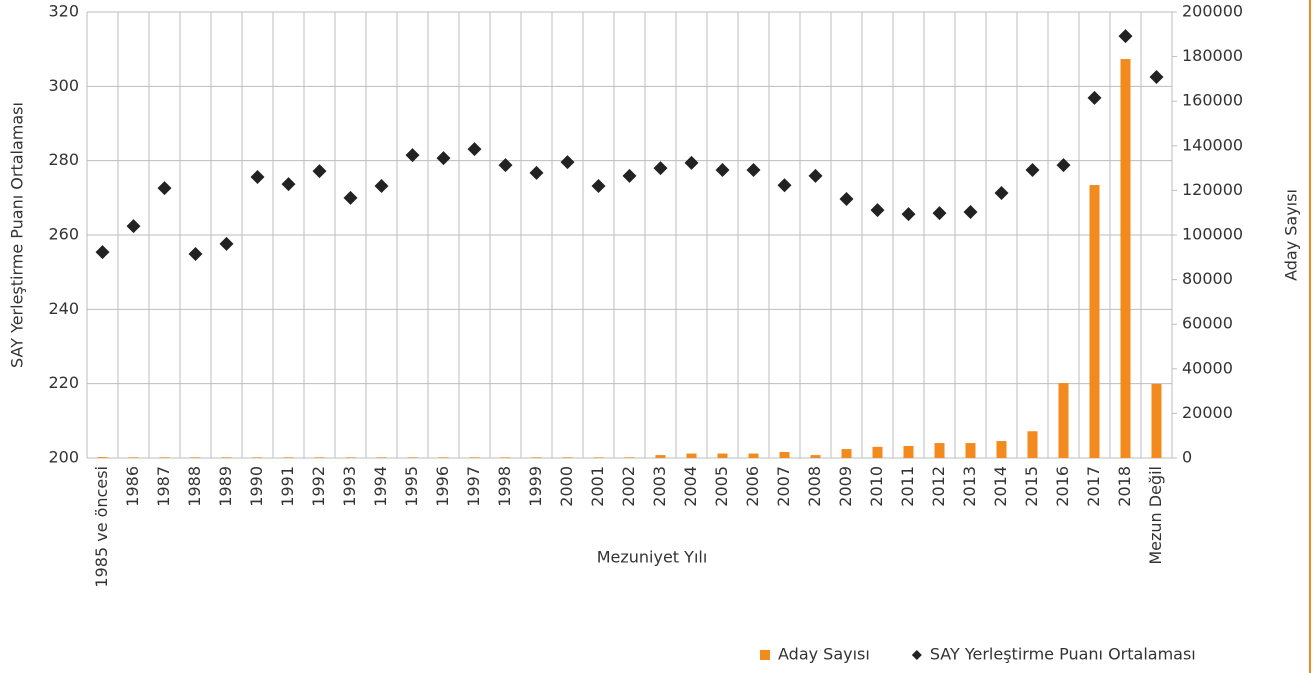 The image size is (1316, 673). I want to click on x-tick-label: 2010, so click(876, 486).